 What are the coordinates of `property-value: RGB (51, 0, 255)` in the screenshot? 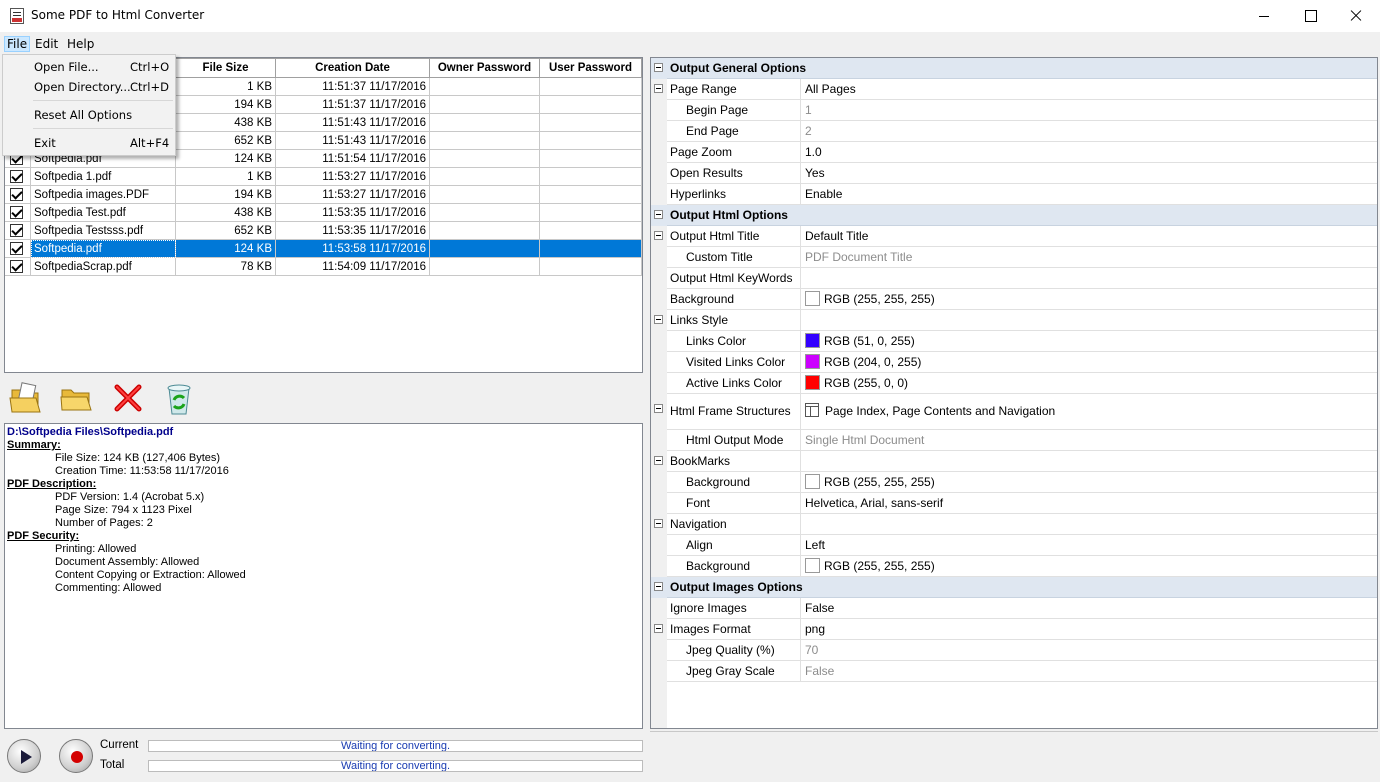 It's located at (1089, 341).